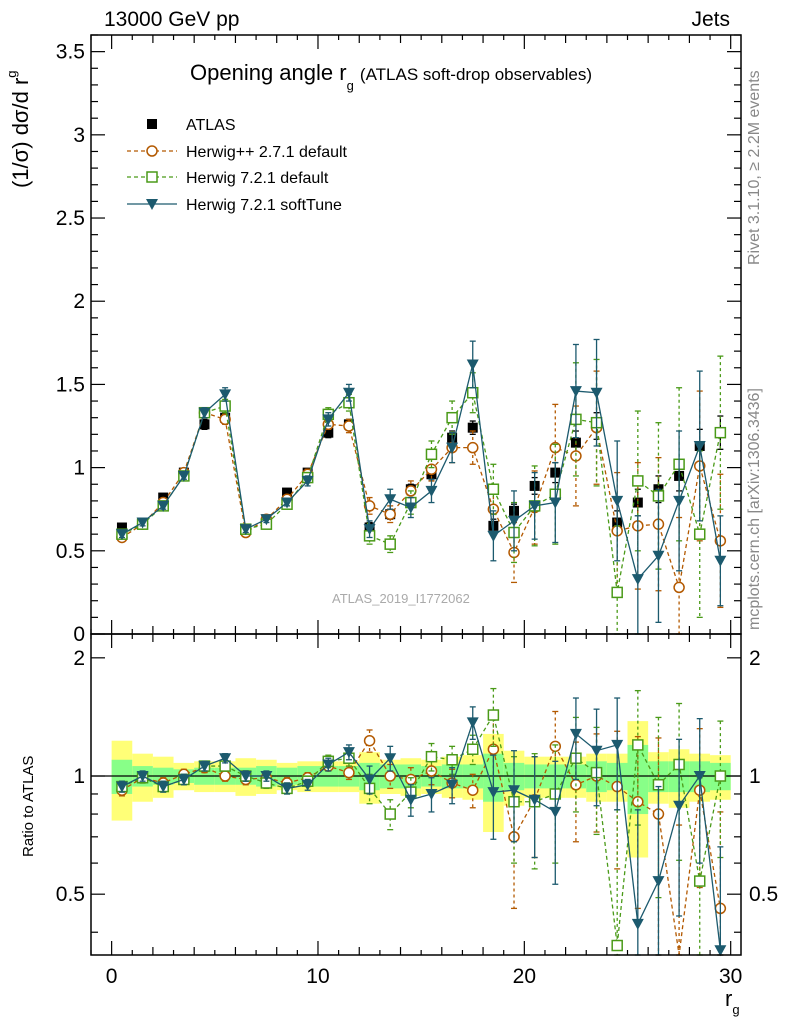  Describe the element at coordinates (20, 132) in the screenshot. I see `y-axis-label-main-text: (1/σ) dσ/d r` at that location.